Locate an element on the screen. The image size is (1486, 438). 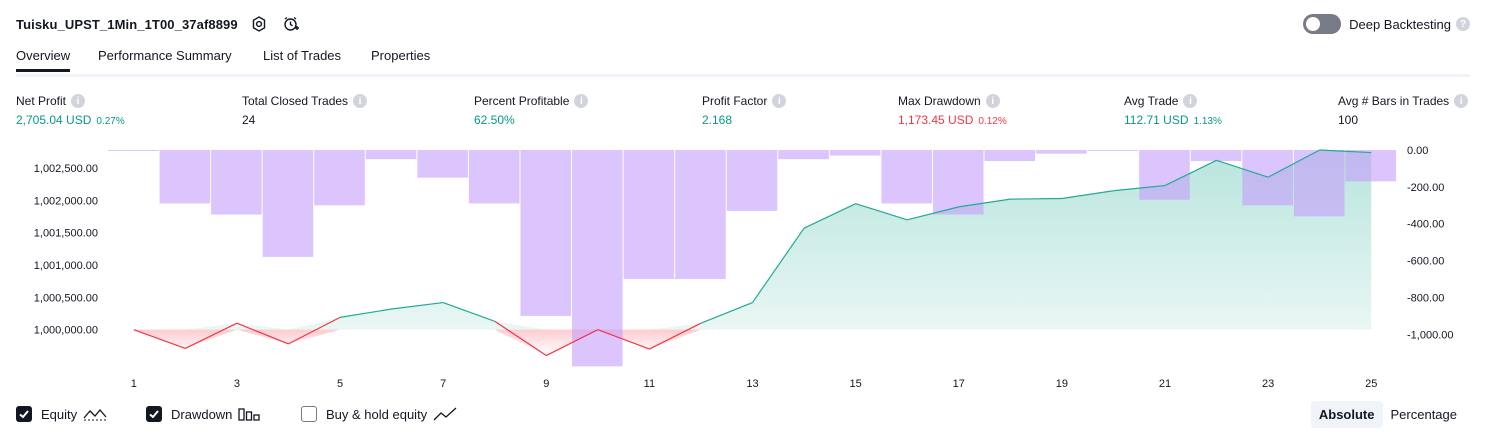
display-mode-switch: Absolute Percentage is located at coordinates (1387, 414).